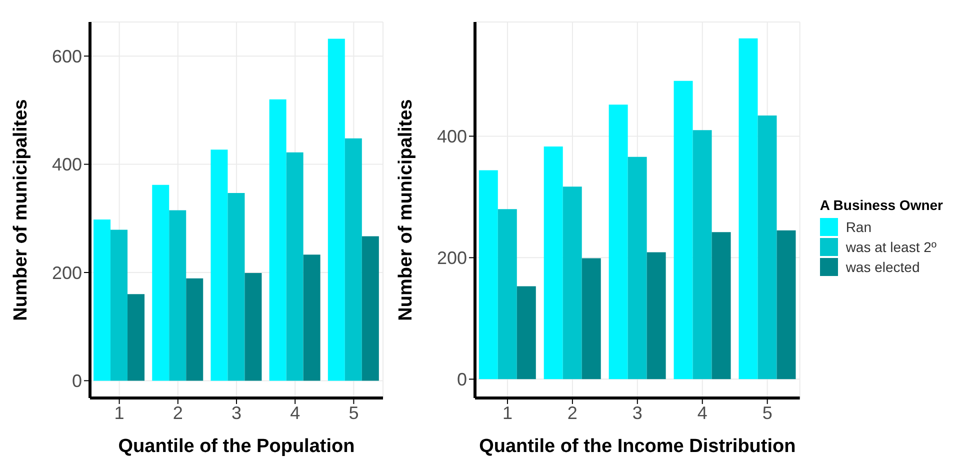 This screenshot has height=466, width=965. Describe the element at coordinates (637, 446) in the screenshot. I see `x-axis-title: Quantile of the Income Distribution` at that location.